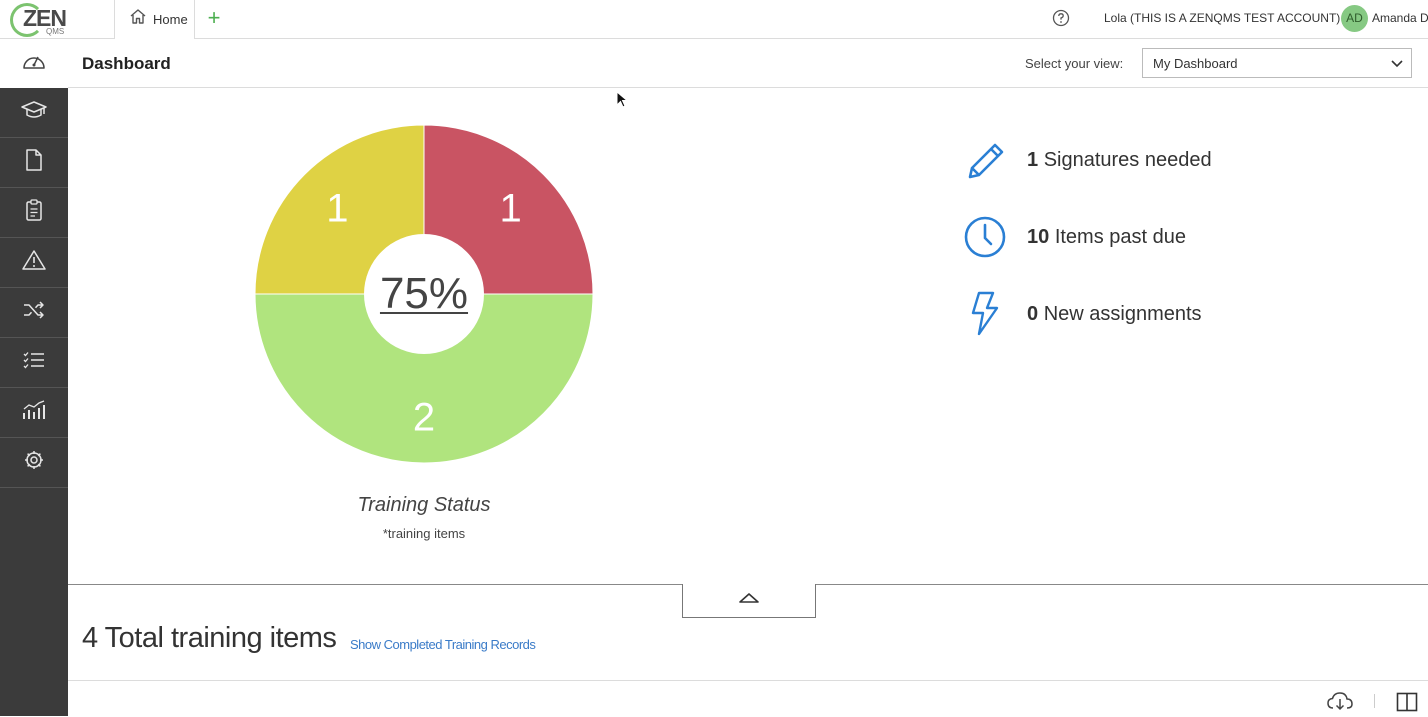  I want to click on view-select-value: My Dashboard, so click(1195, 63).